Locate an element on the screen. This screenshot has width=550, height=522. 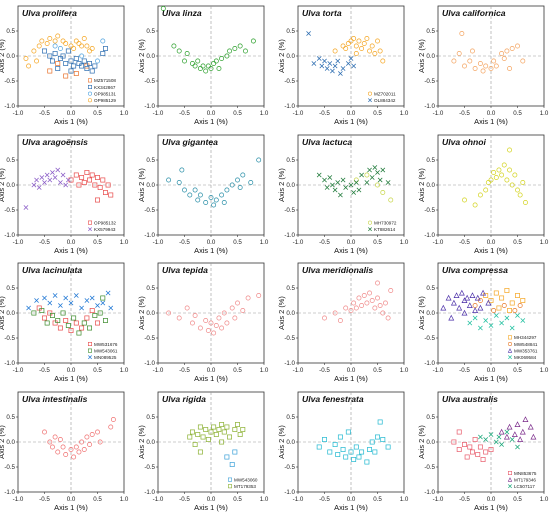
legend-label: OP985129 is located at coordinates (105, 100).